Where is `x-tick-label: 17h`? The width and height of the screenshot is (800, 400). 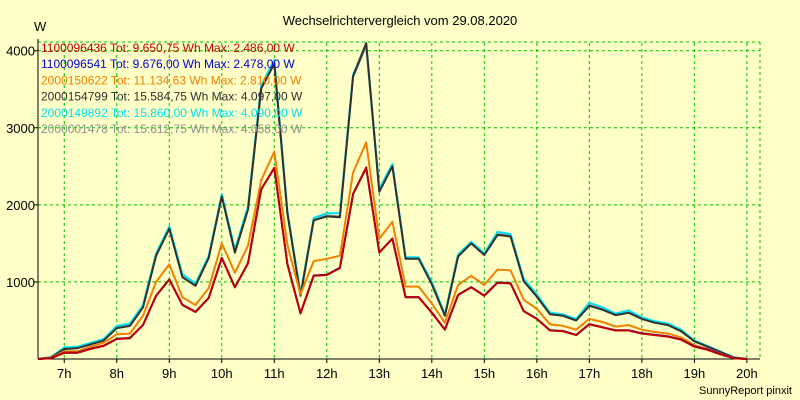
x-tick-label: 17h is located at coordinates (589, 373).